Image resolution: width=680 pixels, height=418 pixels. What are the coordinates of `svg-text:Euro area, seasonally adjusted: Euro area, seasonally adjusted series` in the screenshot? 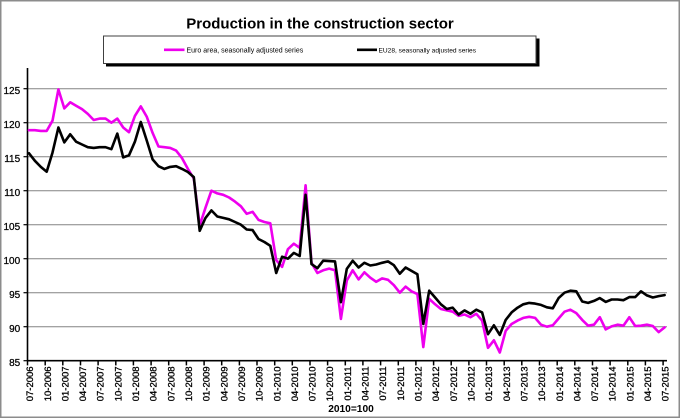 It's located at (245, 50).